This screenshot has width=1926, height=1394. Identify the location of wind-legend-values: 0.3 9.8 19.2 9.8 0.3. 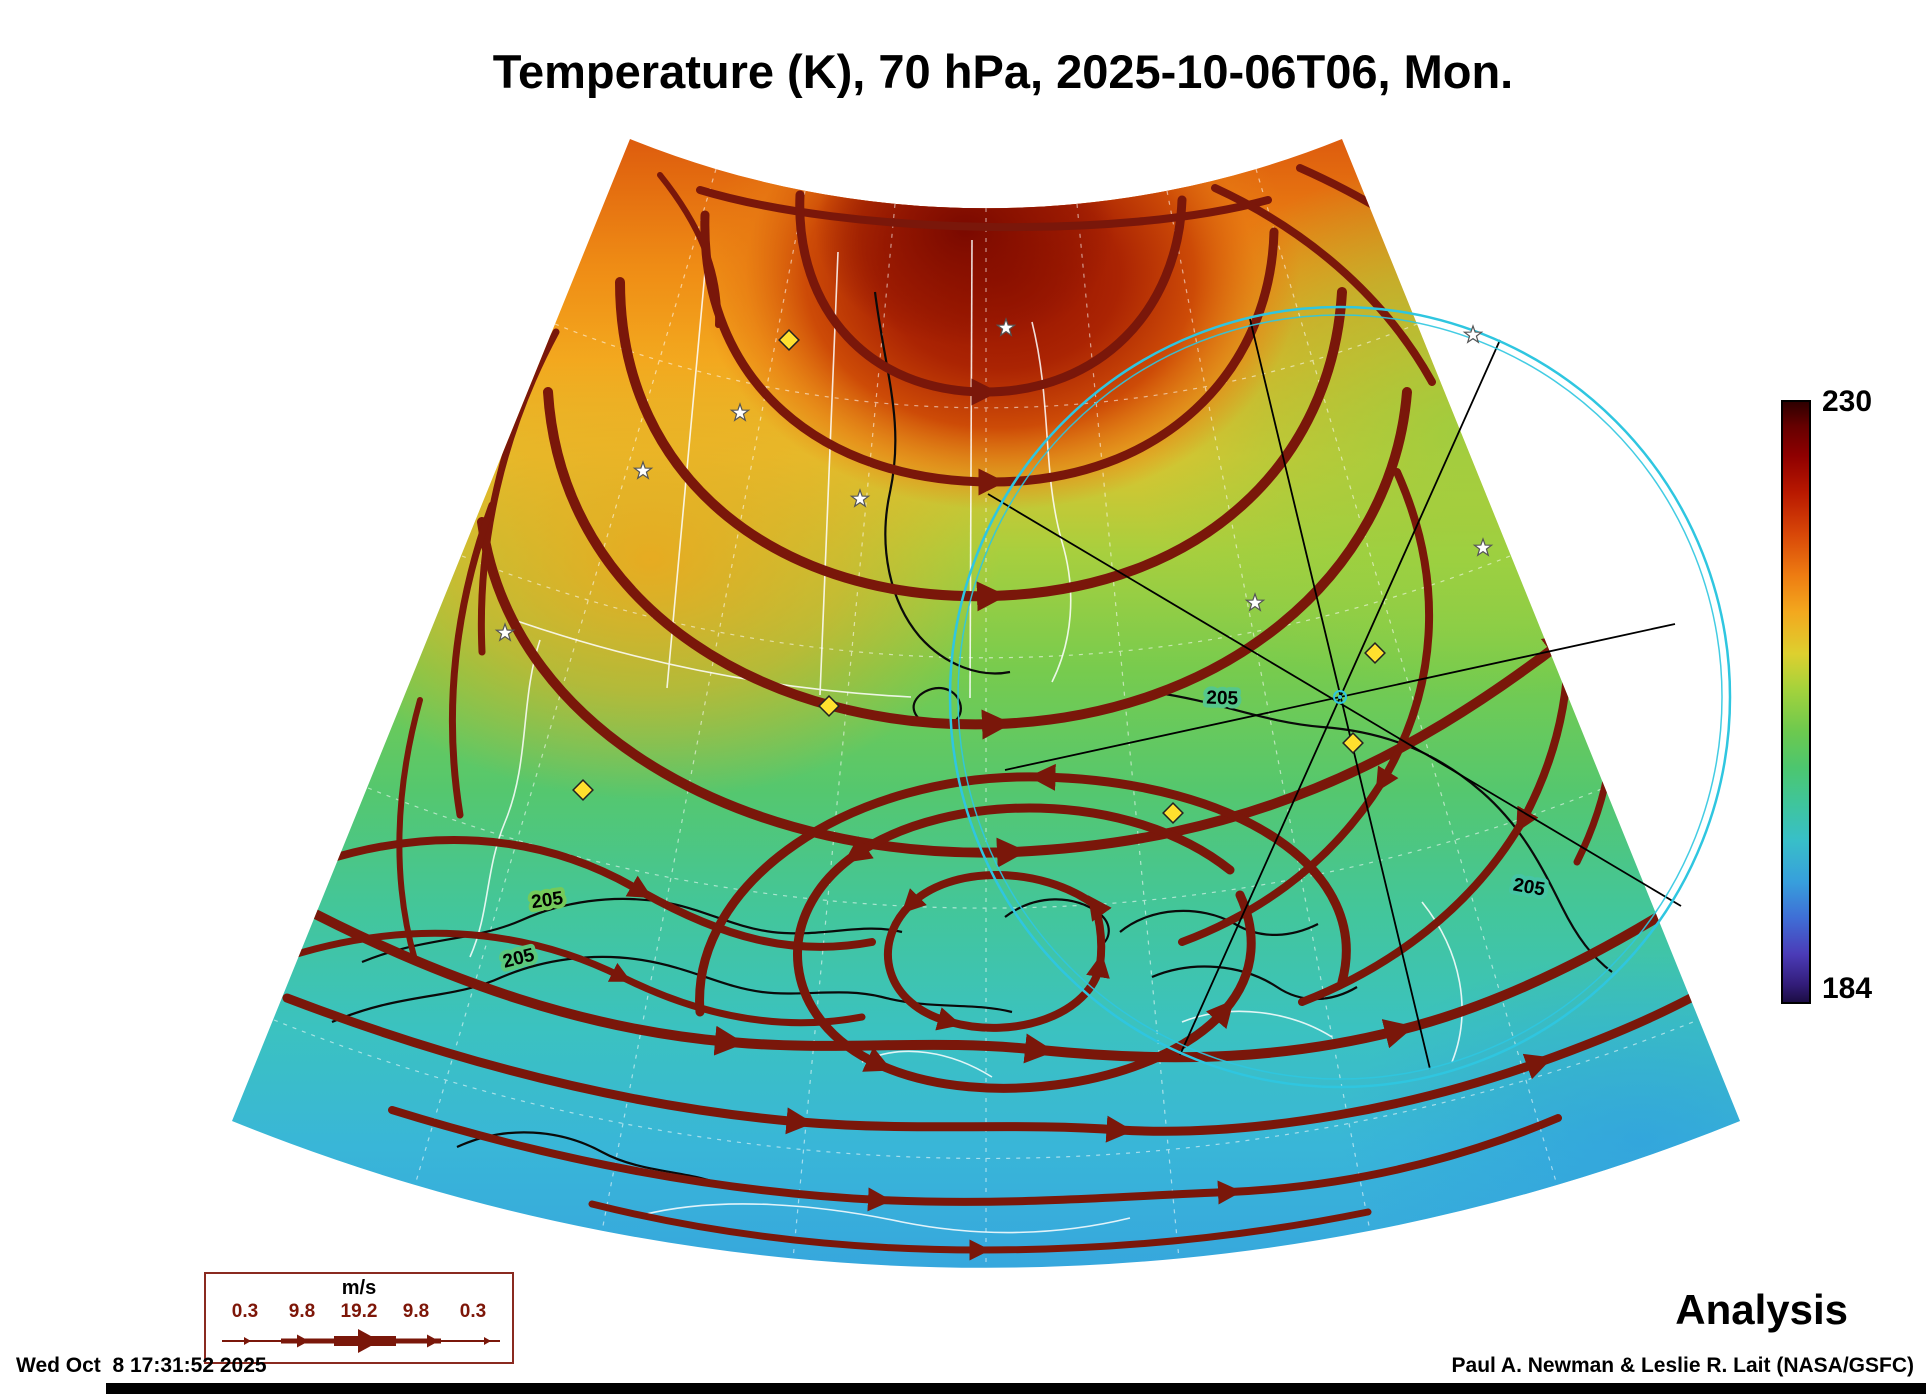
(359, 1312).